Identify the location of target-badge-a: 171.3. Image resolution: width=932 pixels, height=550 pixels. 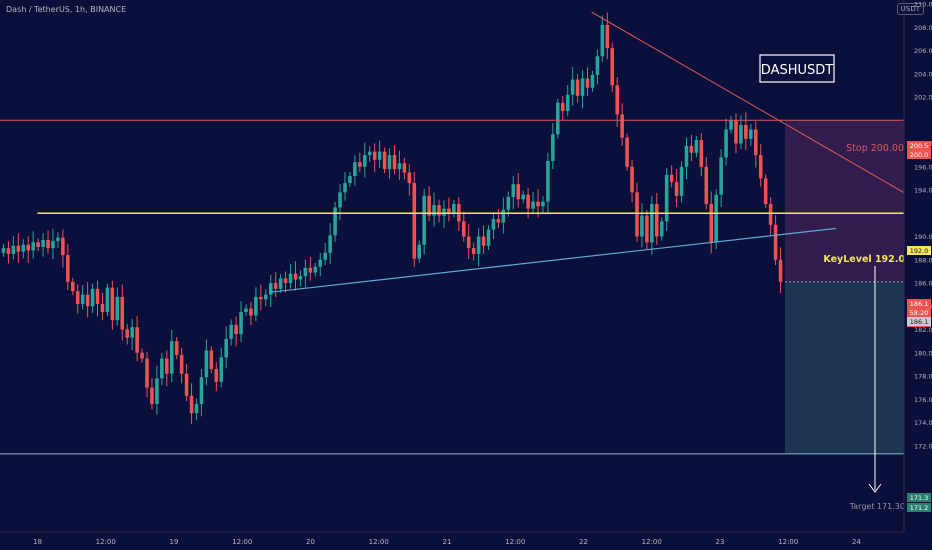
(919, 498).